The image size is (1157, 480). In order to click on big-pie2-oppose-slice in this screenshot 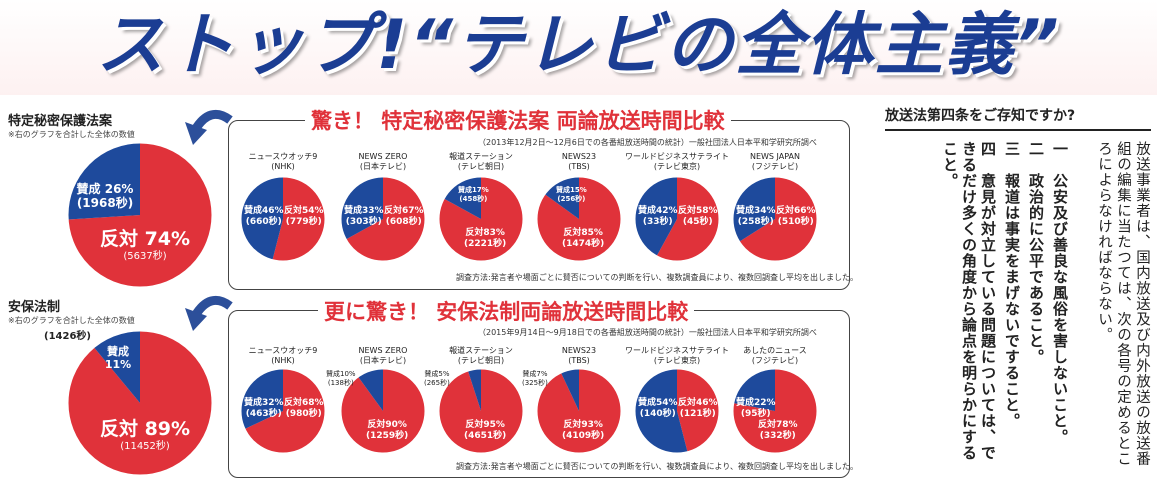, I will do `click(139, 403)`.